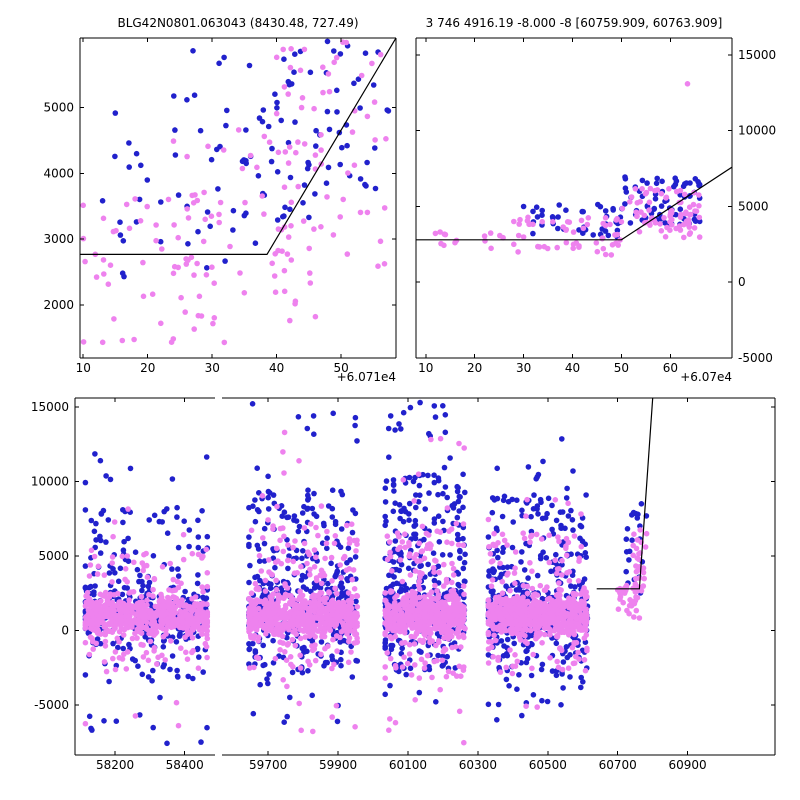  I want to click on upper-right-fit-line, so click(574, 203).